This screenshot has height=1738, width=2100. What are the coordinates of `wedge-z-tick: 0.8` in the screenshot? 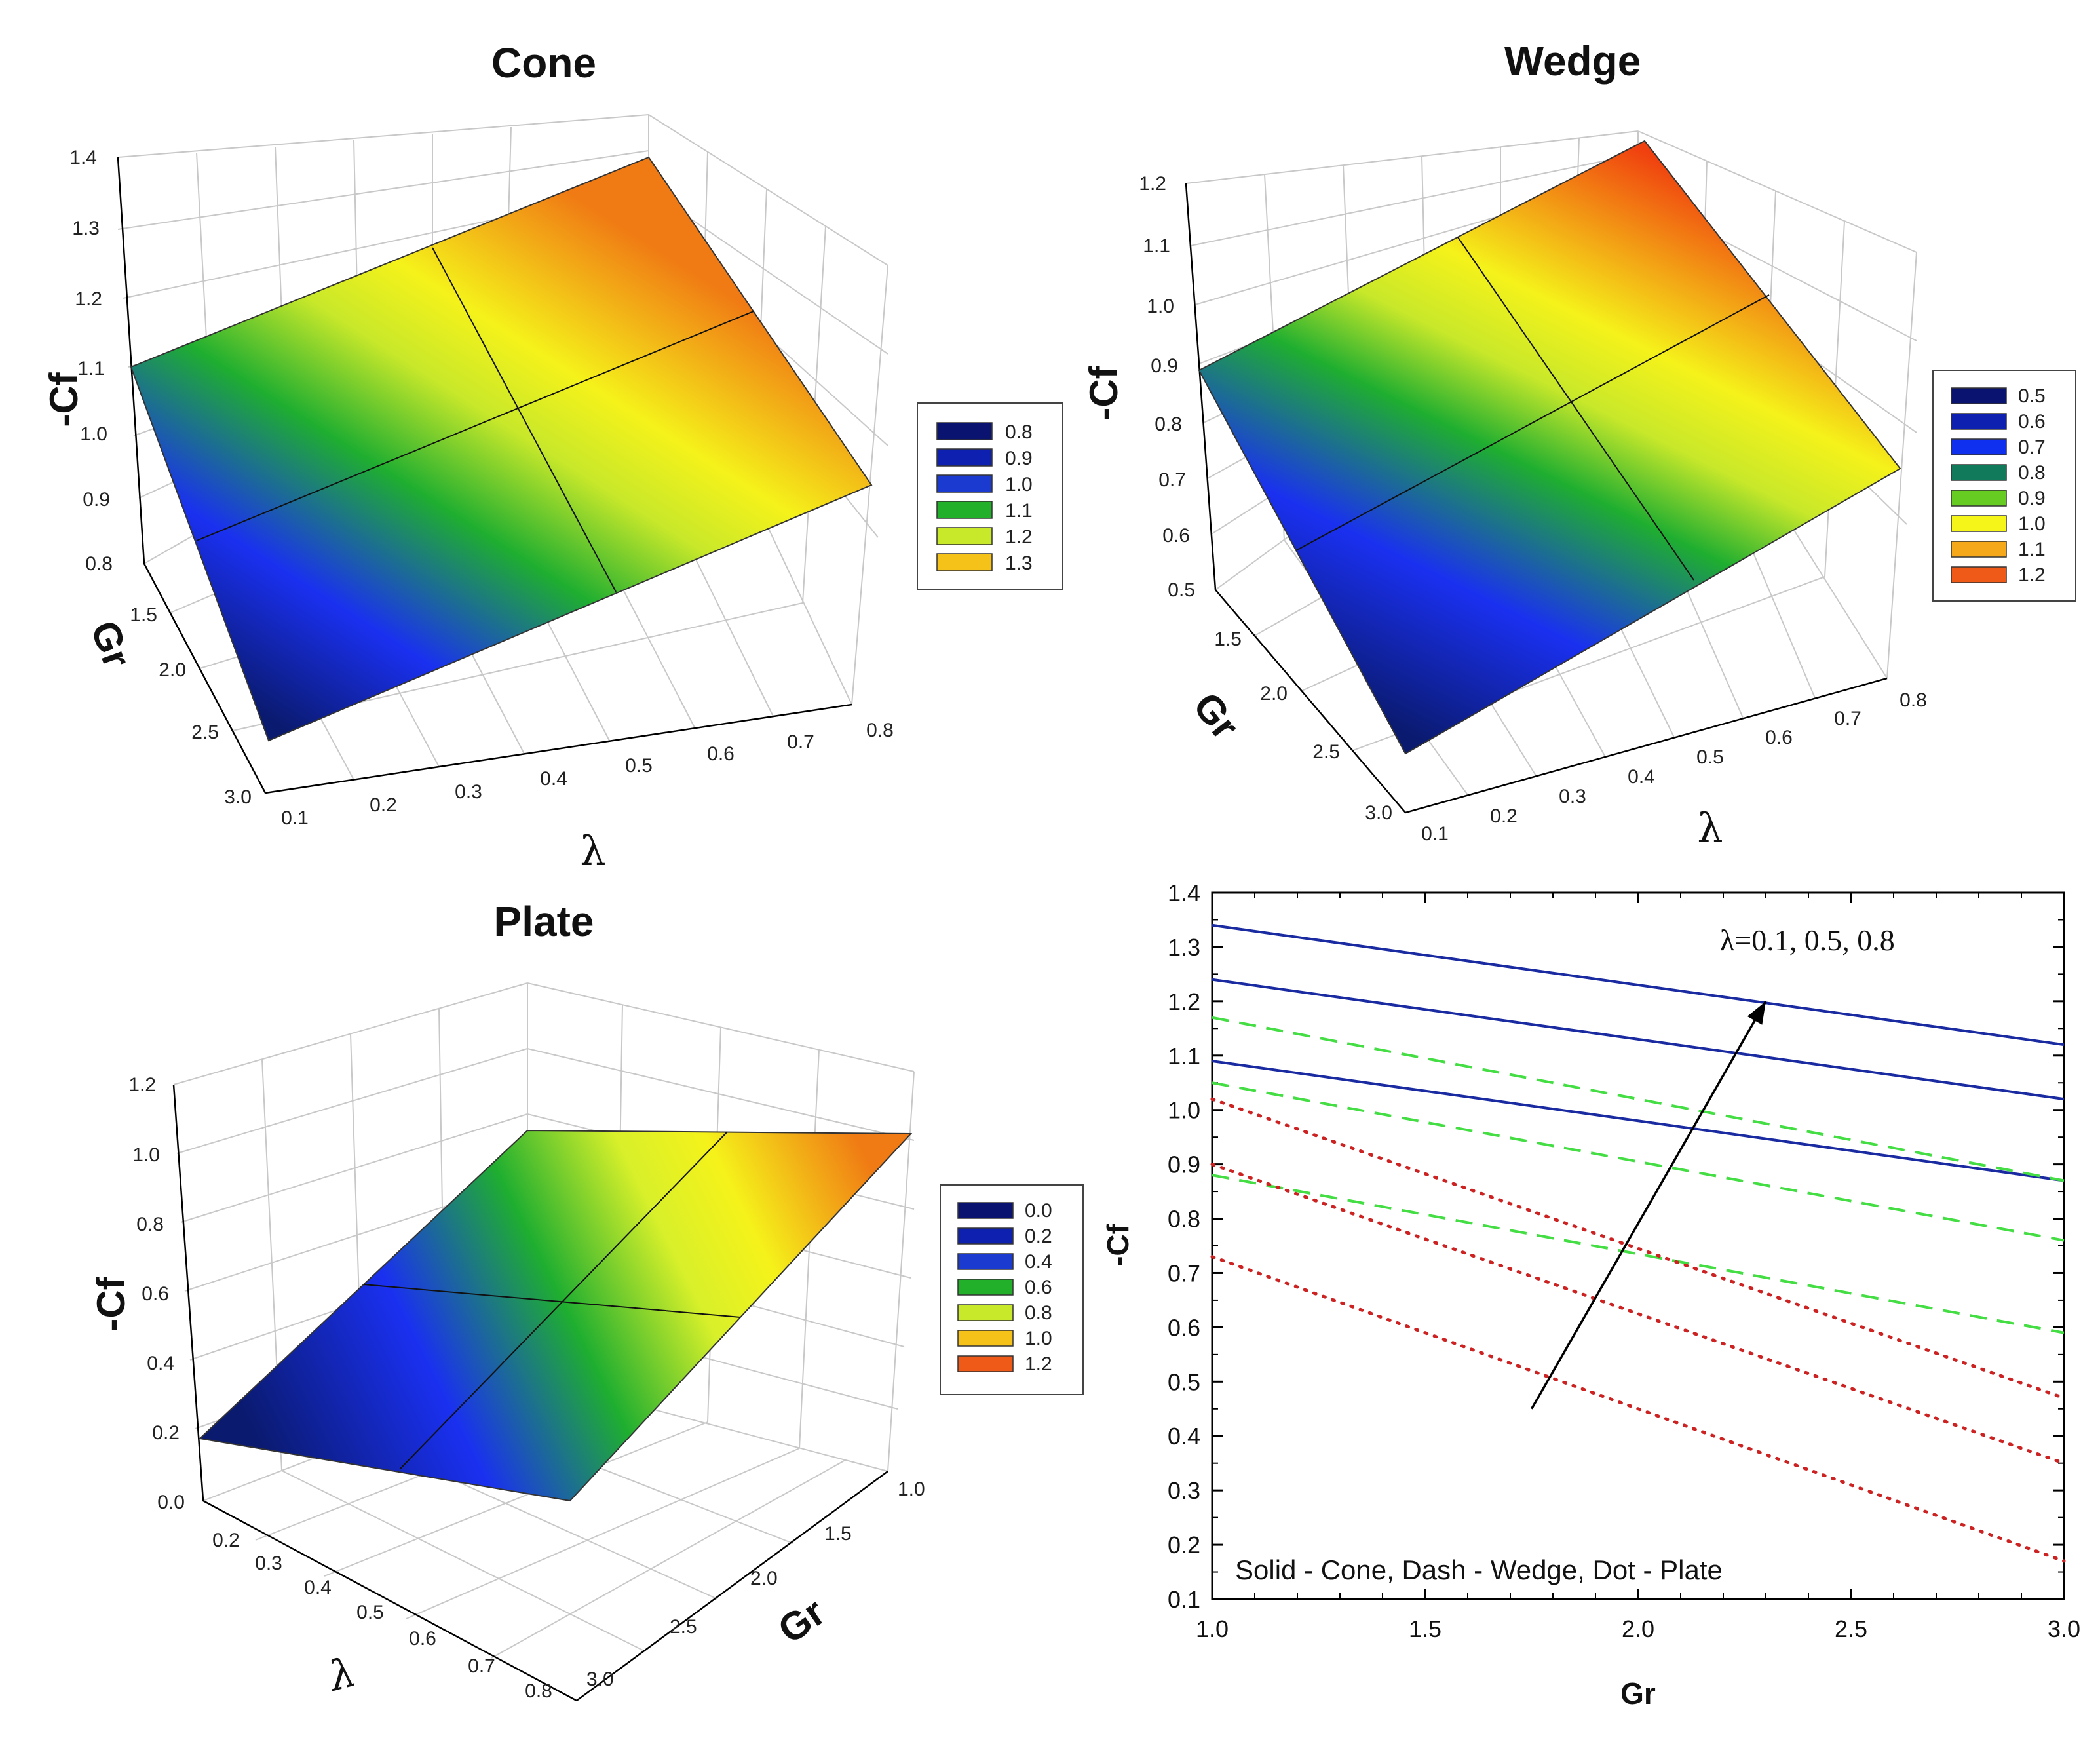 It's located at (1168, 424).